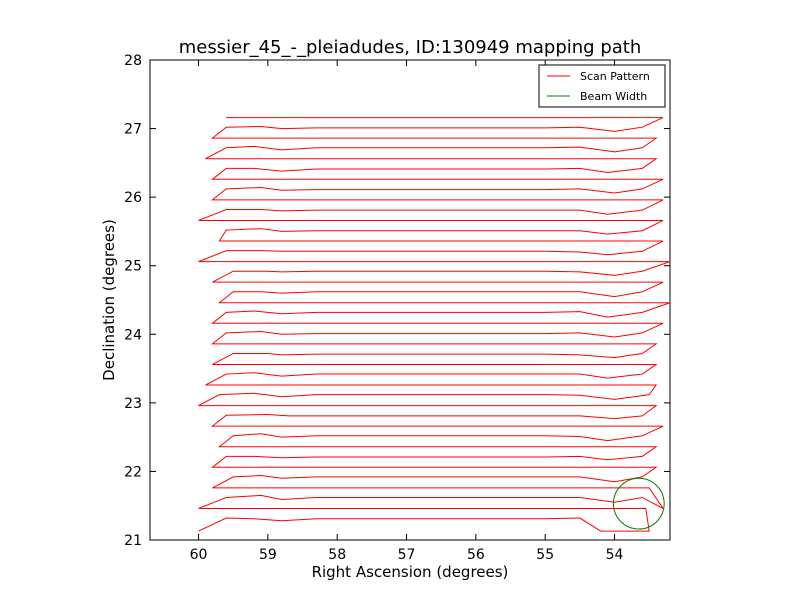 The image size is (800, 600). I want to click on x-tick-label: 60, so click(199, 555).